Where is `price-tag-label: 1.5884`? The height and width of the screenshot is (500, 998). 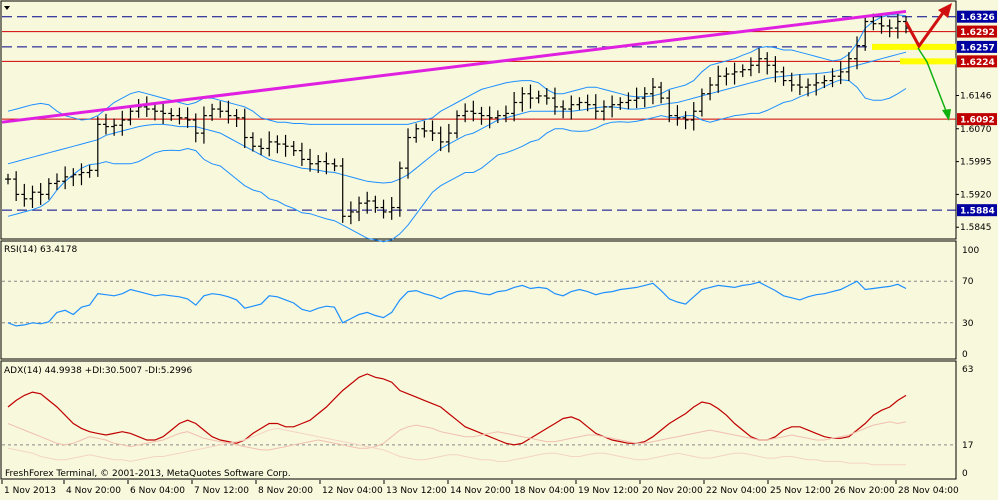
price-tag-label: 1.5884 is located at coordinates (977, 212).